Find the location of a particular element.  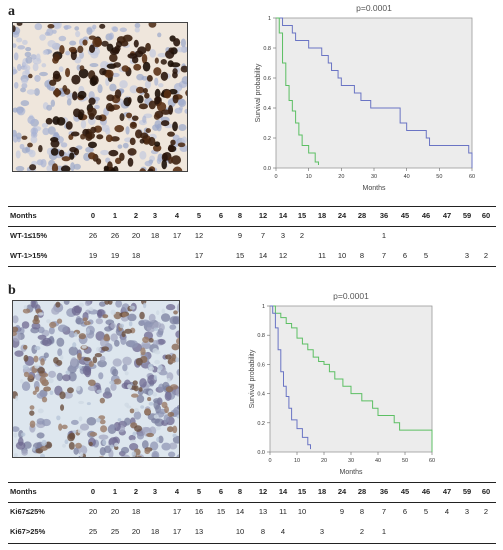

table-row-wt1-low: WT-1≤15% 26 26 20 18 17 12 9 7 3 2 1 is located at coordinates (252, 236).